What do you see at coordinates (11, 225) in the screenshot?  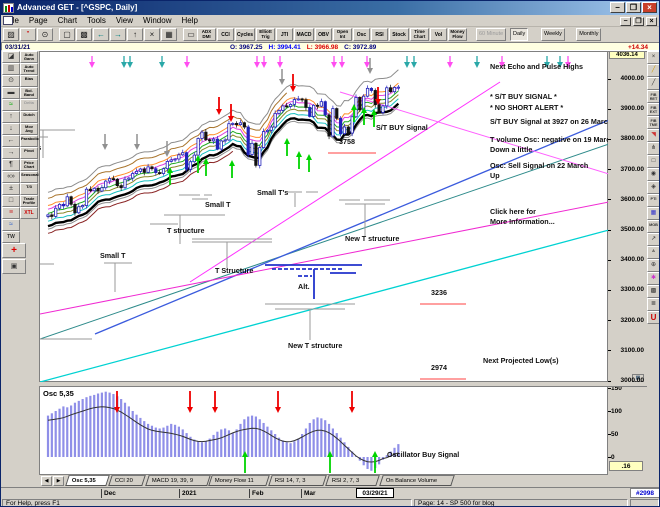 I see `waves-sidebar-button: ≈` at bounding box center [11, 225].